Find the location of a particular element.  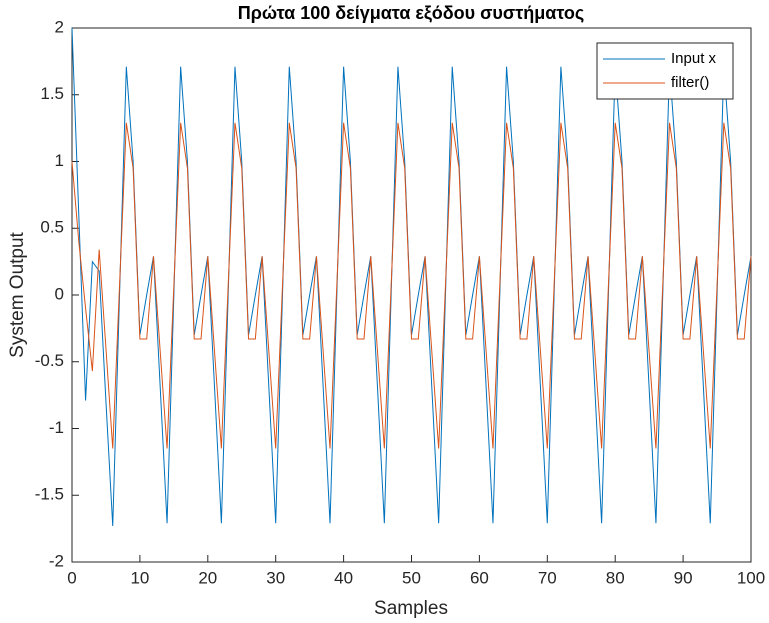

x-tick-label: 0 is located at coordinates (71, 577).